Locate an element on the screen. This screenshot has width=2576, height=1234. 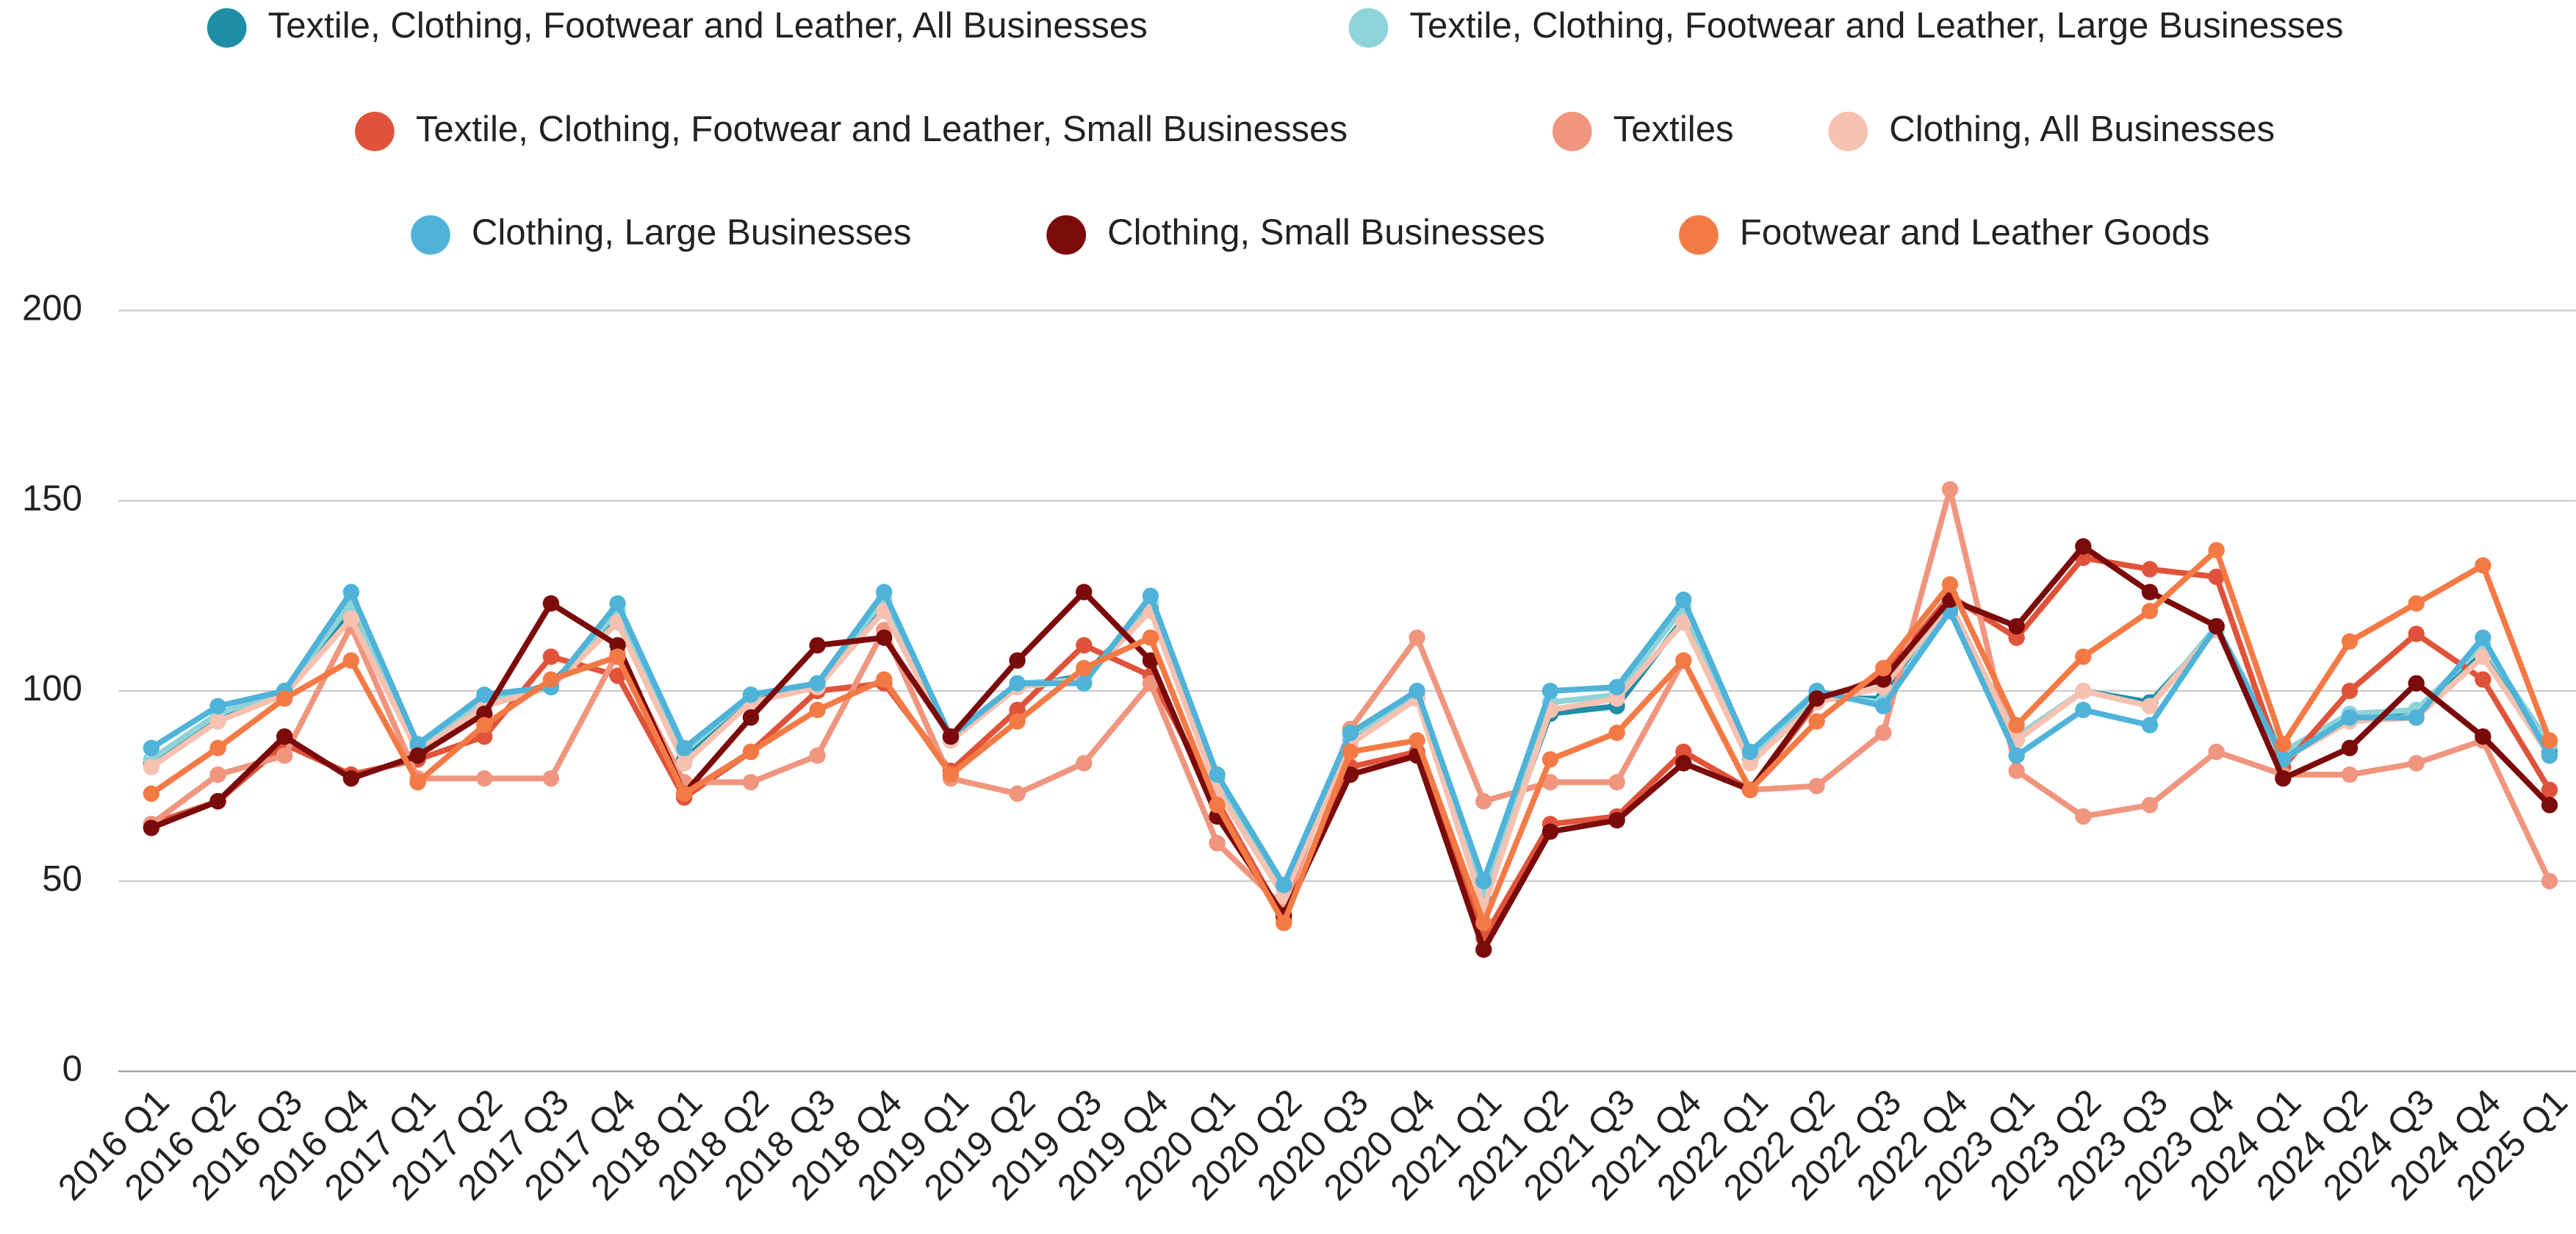
legend-label: Textiles is located at coordinates (1673, 129).